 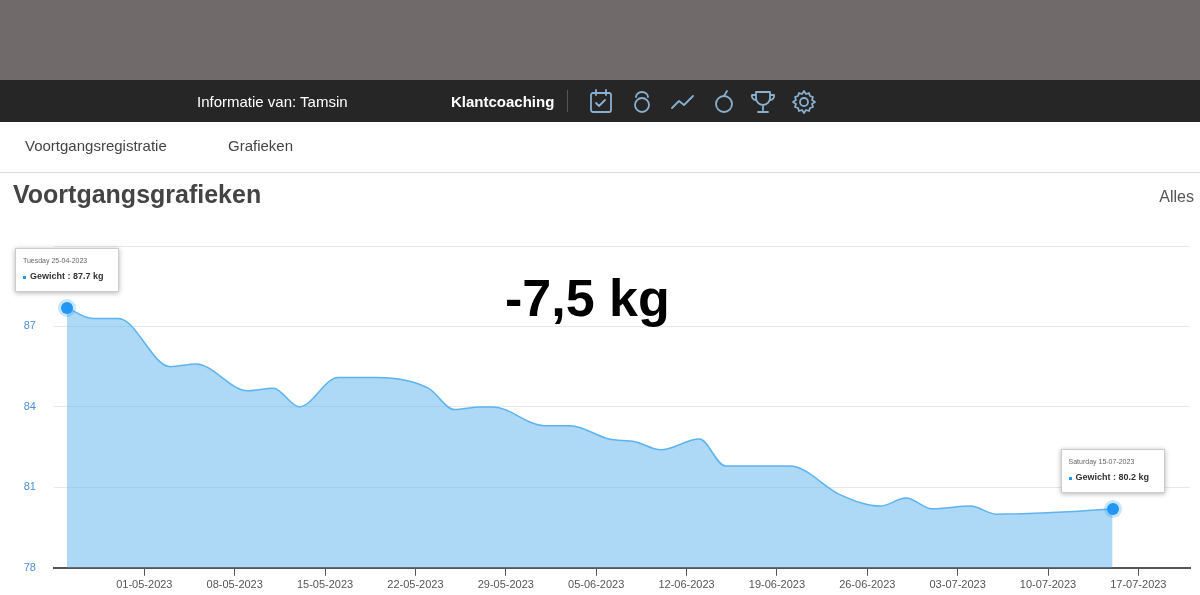 What do you see at coordinates (29, 405) in the screenshot?
I see `y-tick-label: 84` at bounding box center [29, 405].